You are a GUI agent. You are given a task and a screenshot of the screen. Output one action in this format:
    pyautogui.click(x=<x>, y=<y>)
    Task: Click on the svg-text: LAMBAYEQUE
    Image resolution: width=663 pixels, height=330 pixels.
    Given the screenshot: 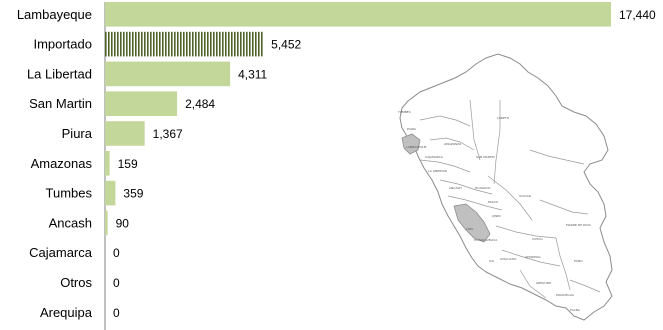 What is the action you would take?
    pyautogui.click(x=416, y=147)
    